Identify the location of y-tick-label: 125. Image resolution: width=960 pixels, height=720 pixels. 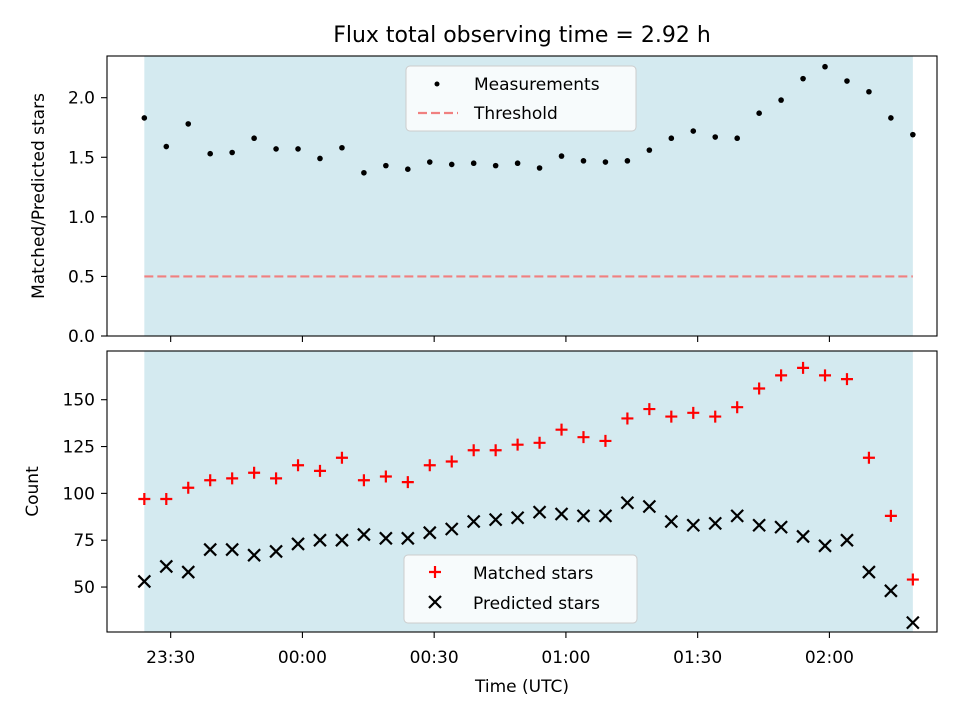
(79, 448).